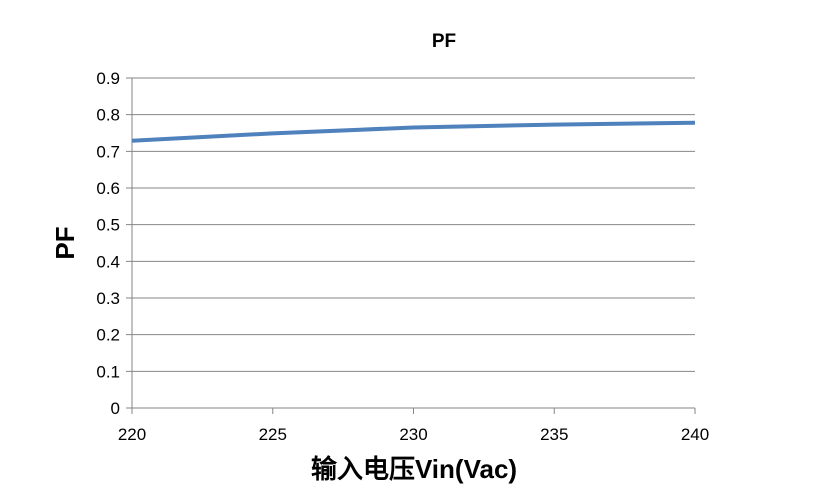  Describe the element at coordinates (108, 335) in the screenshot. I see `y-tick-label: 0.2` at that location.